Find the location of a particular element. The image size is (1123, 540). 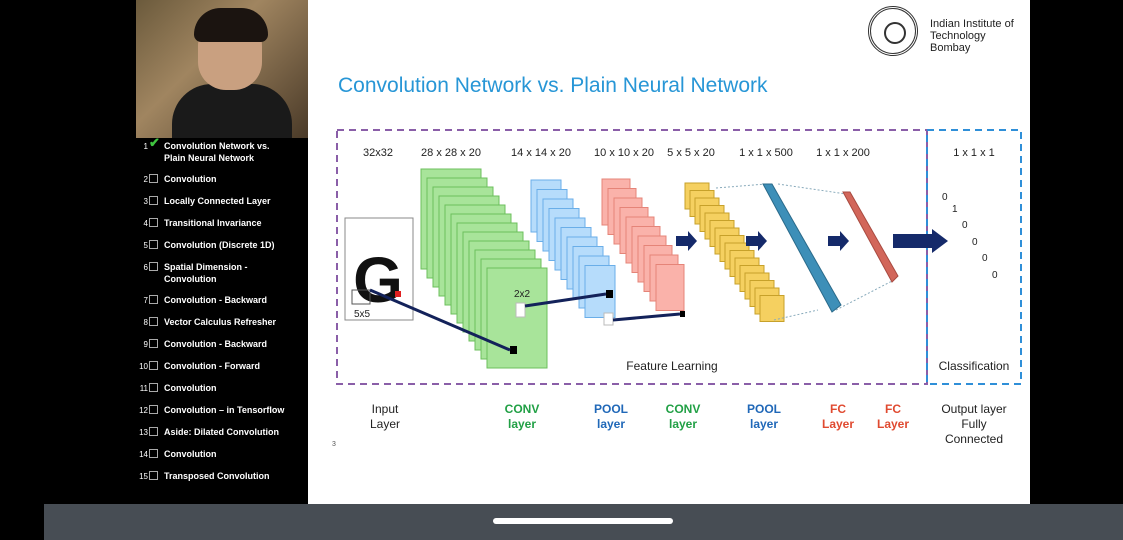

layer-name: CONV is located at coordinates (683, 409).